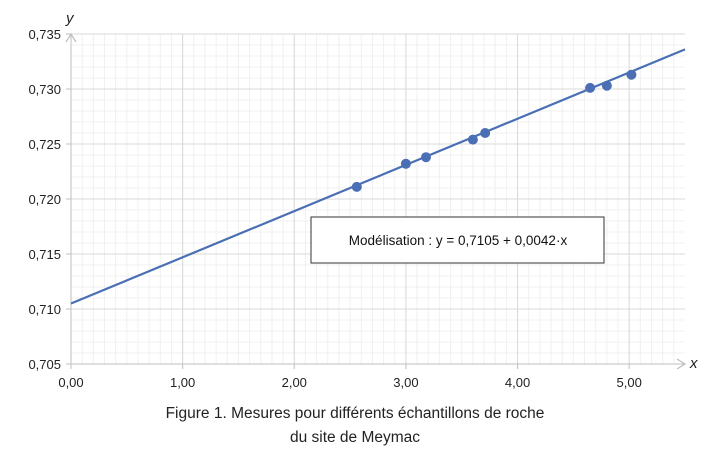 This screenshot has width=710, height=458. What do you see at coordinates (405, 382) in the screenshot?
I see `x-tick-label: 3,00` at bounding box center [405, 382].